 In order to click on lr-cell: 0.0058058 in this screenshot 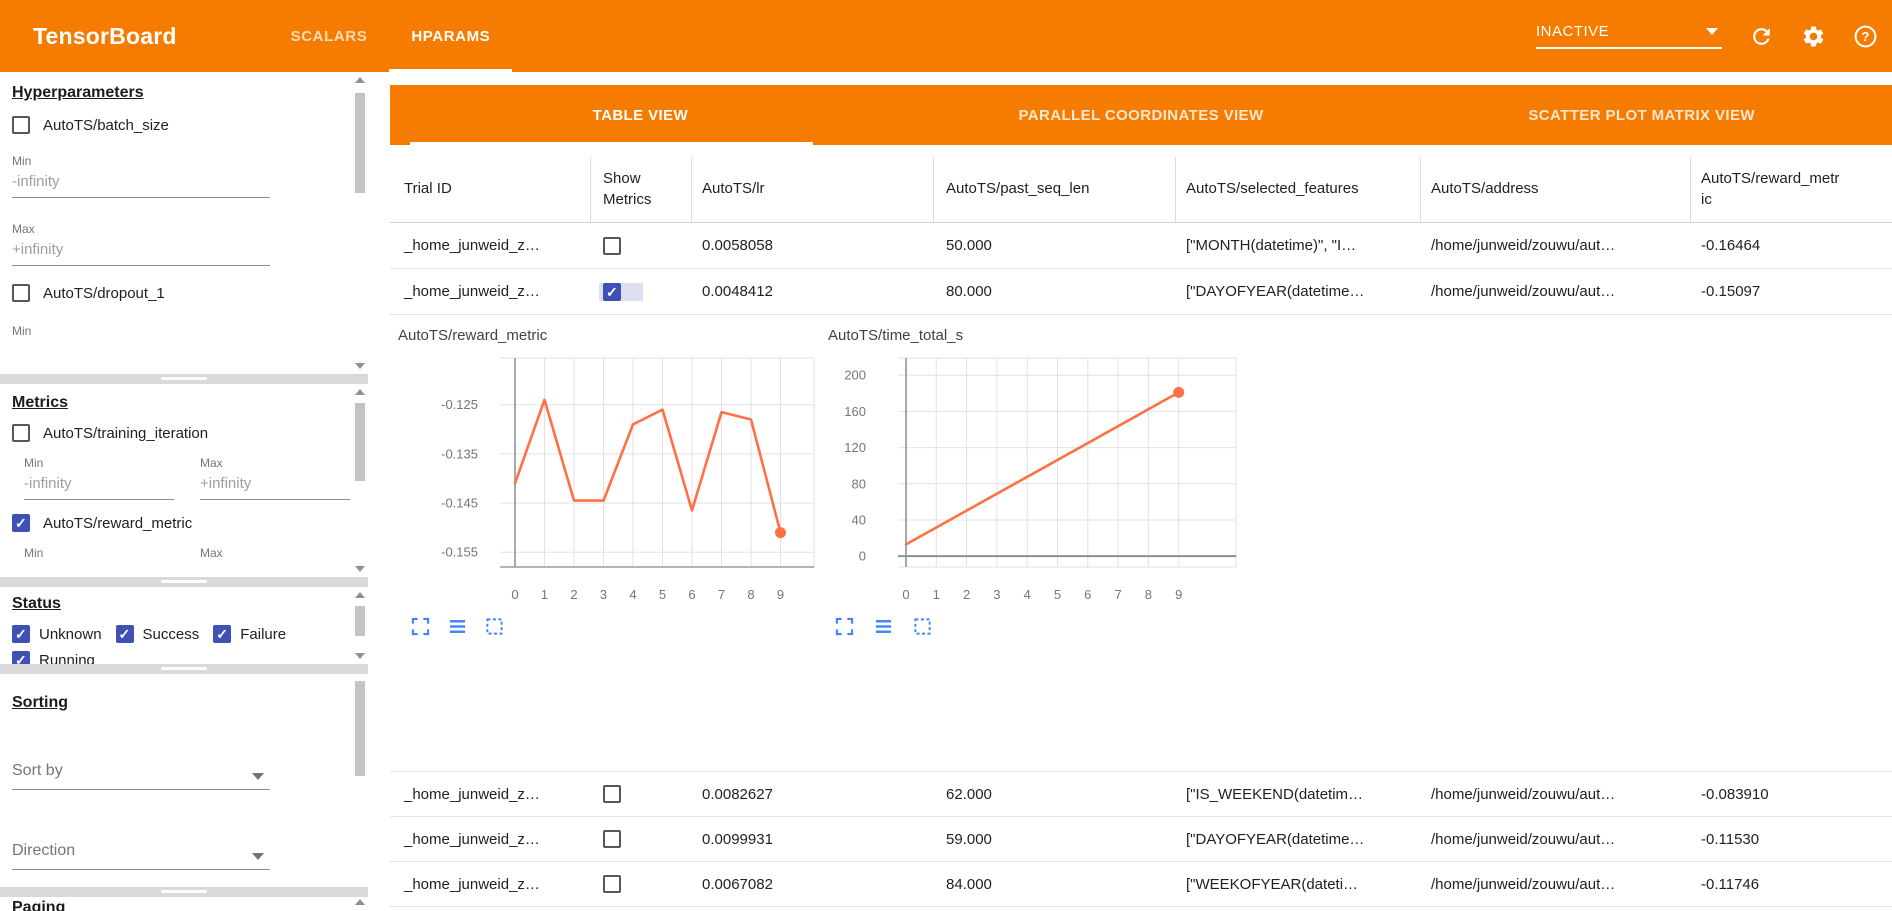, I will do `click(737, 245)`.